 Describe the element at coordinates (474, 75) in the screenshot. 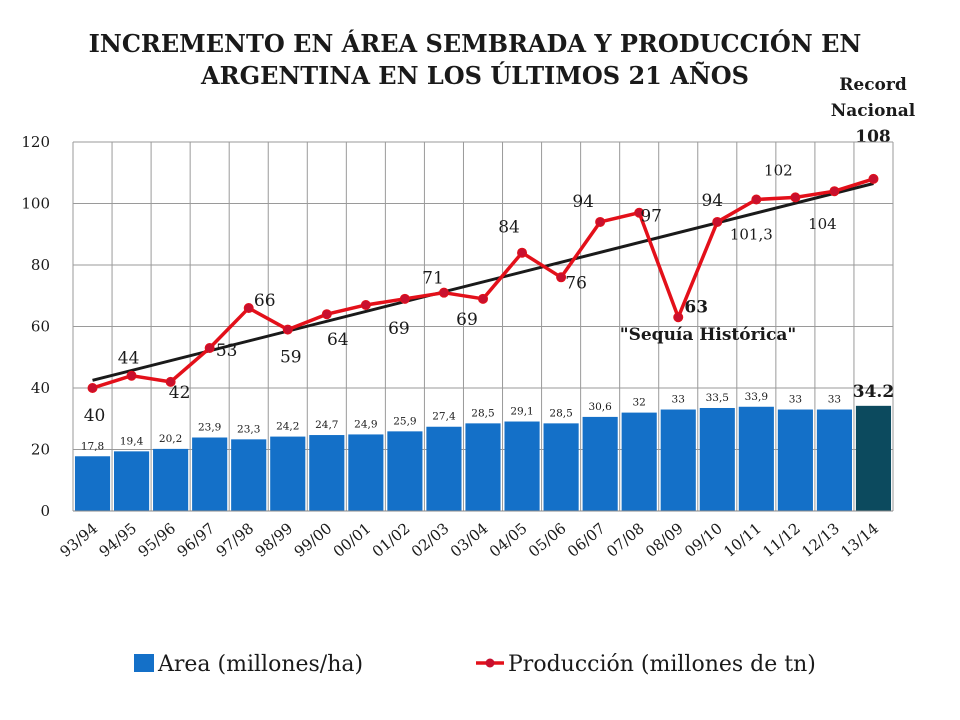

I see `chart-title-line2: ARGENTINA EN LOS ÚLTIMOS 21 AÑOS` at that location.